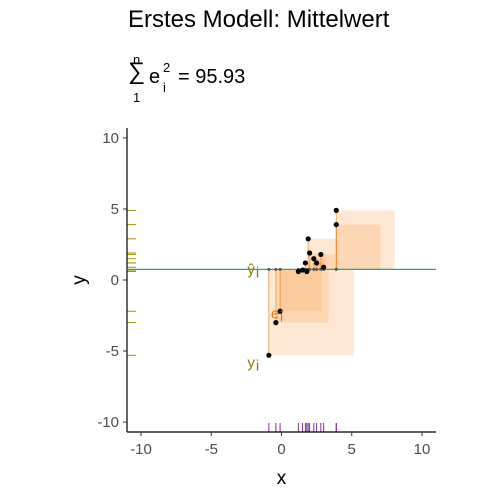  What do you see at coordinates (251, 269) in the screenshot?
I see `annotation-y-hat: ŷ` at bounding box center [251, 269].